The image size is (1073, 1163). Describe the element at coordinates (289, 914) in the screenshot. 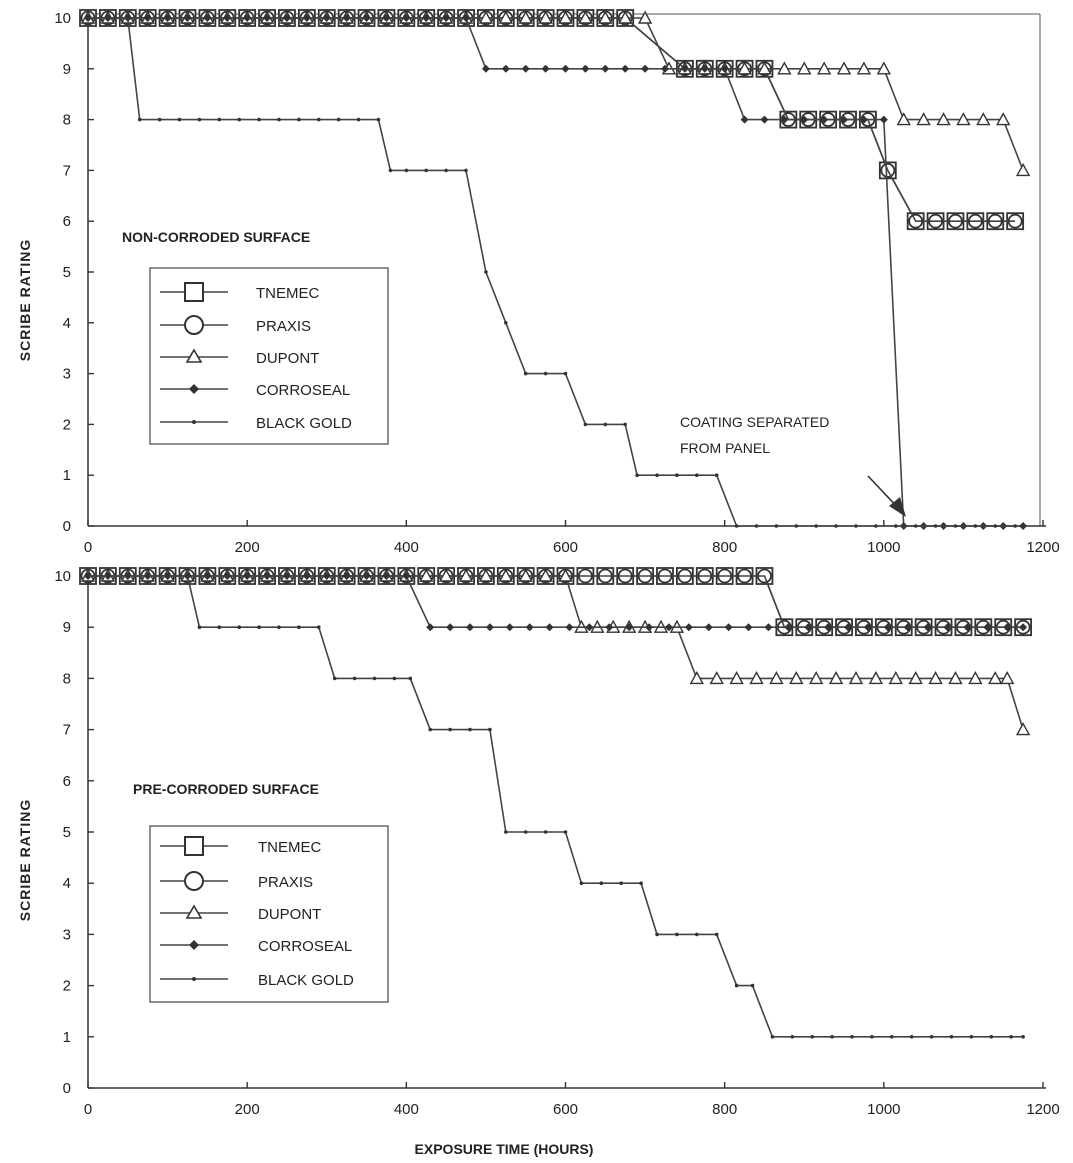

I see `legend-label: DUPONT` at that location.